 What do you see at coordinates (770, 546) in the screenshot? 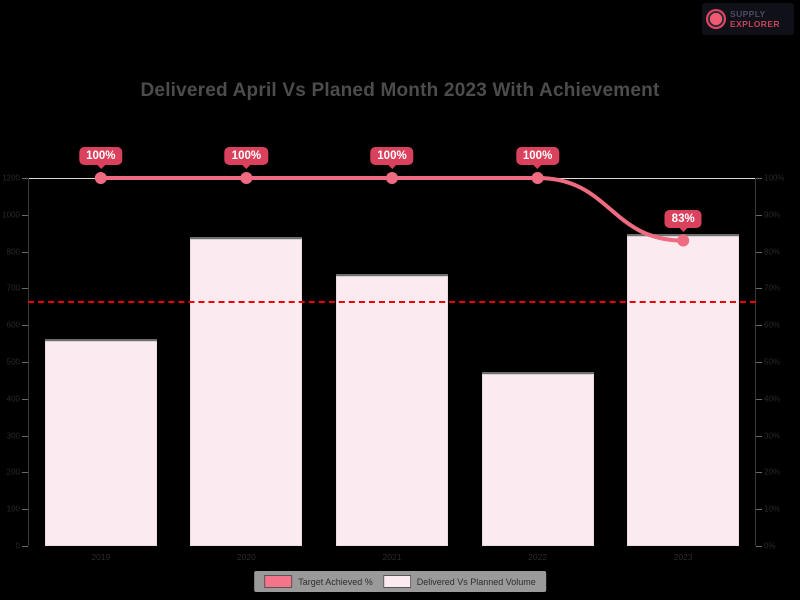
I see `y-tick-label-right: 0%` at bounding box center [770, 546].